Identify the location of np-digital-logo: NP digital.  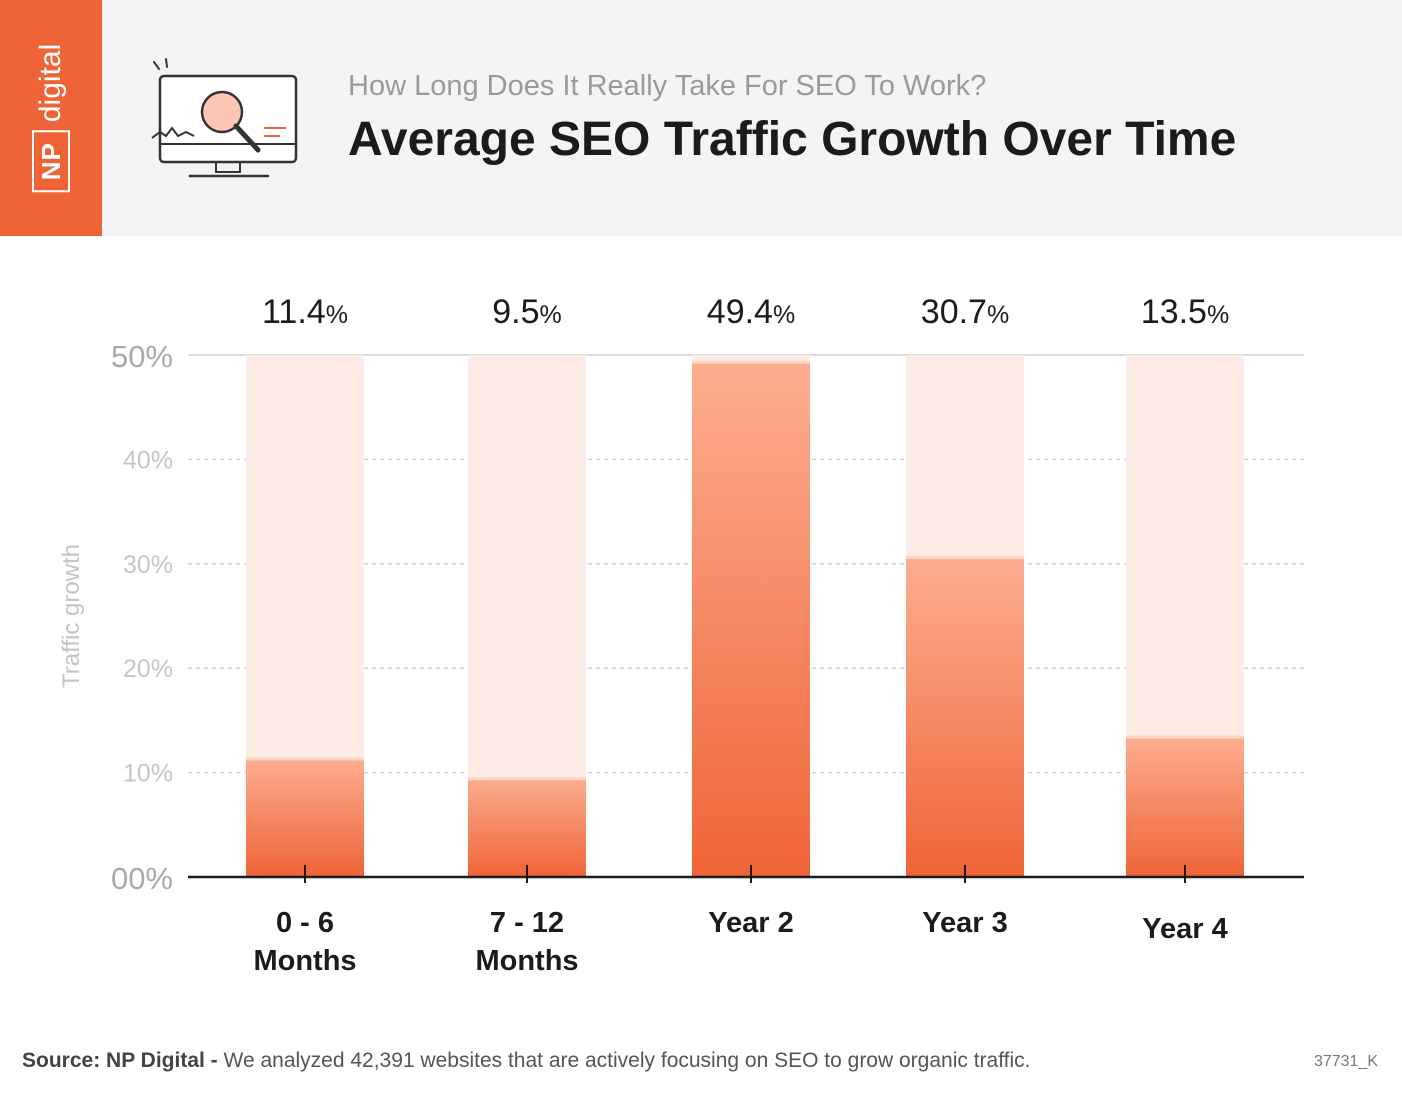
(51, 118).